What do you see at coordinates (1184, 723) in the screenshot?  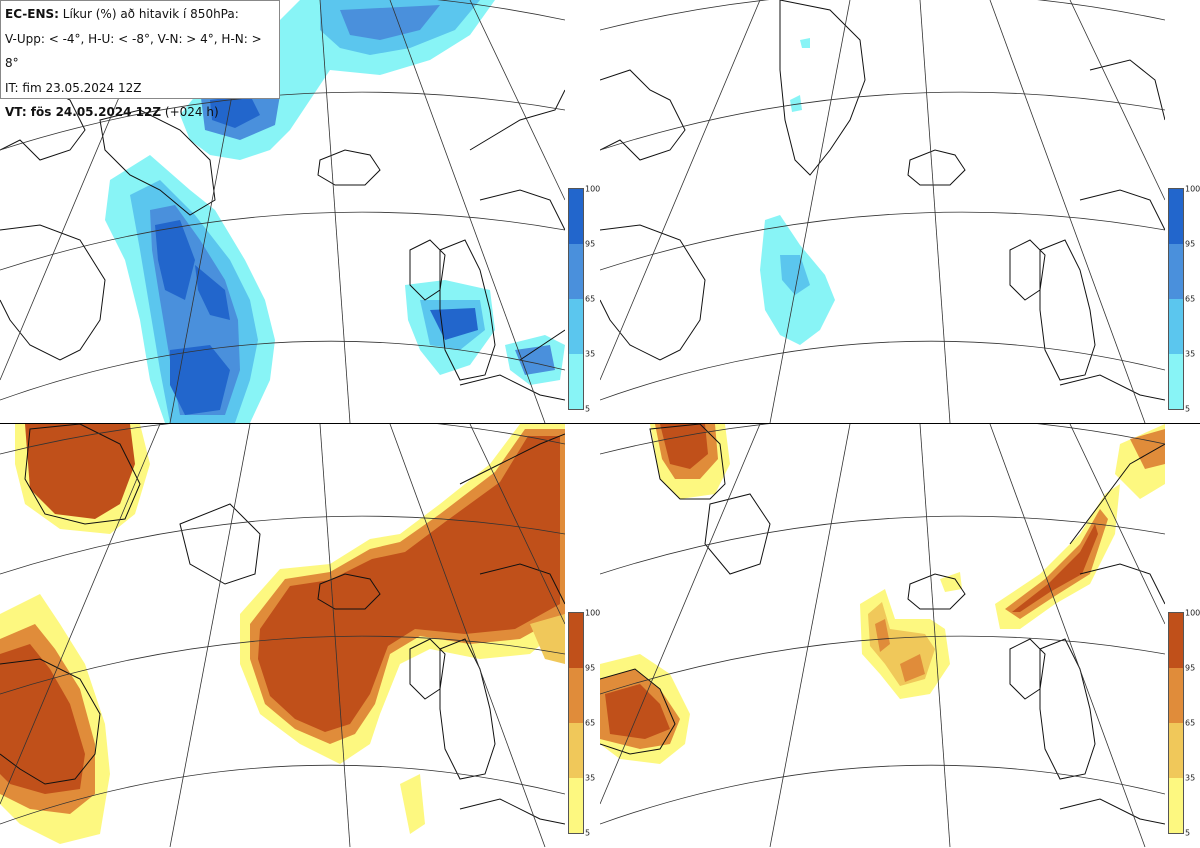 I see `colorbar-warm-bottom-right: 100 95 65 35 5` at bounding box center [1184, 723].